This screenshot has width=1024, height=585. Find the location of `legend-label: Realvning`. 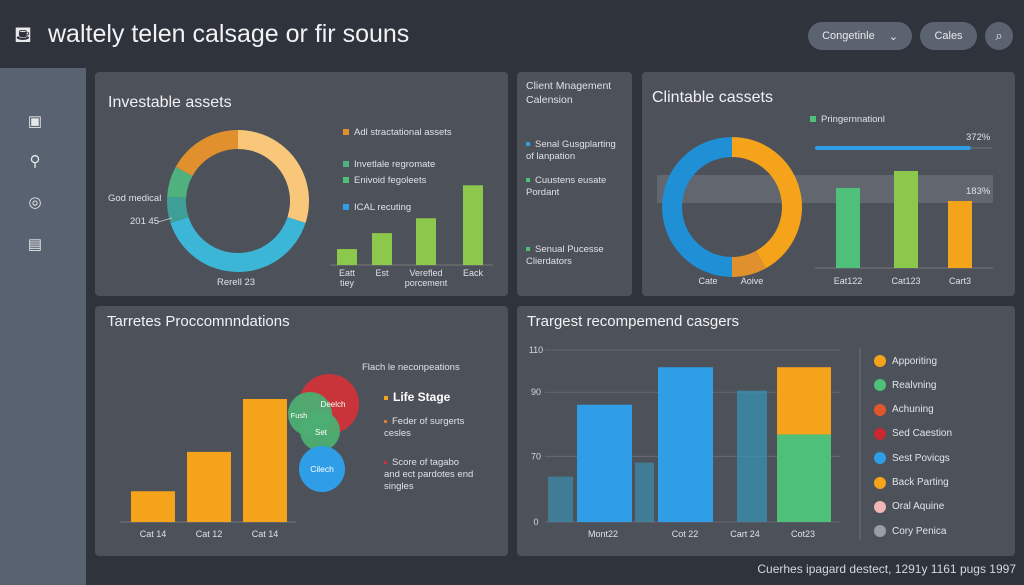

legend-label: Realvning is located at coordinates (914, 385).